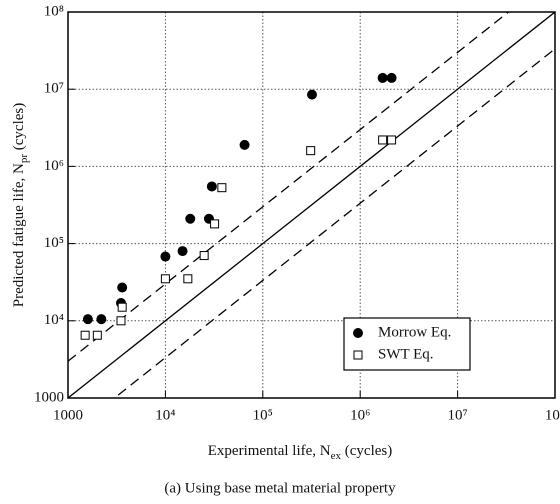 The width and height of the screenshot is (560, 504). I want to click on x-axis-label: Experimental life, Nex (cycles), so click(300, 452).